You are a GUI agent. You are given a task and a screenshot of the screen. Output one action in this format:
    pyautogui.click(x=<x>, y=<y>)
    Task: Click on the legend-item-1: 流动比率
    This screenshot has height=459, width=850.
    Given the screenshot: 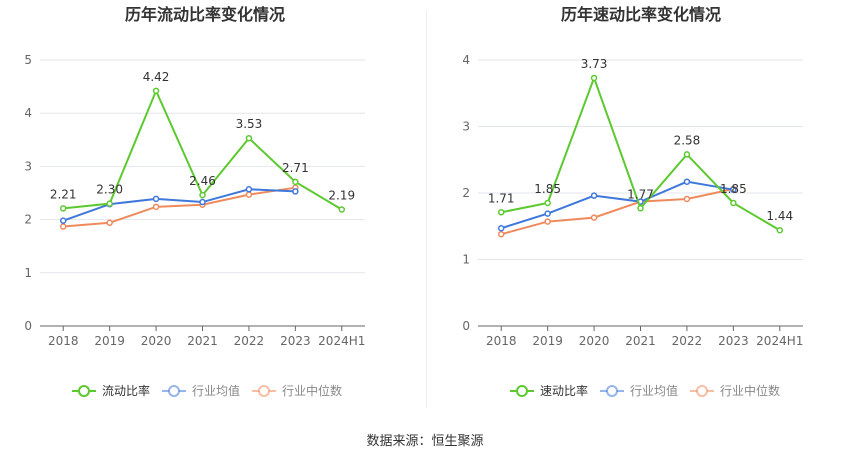 What is the action you would take?
    pyautogui.click(x=111, y=390)
    